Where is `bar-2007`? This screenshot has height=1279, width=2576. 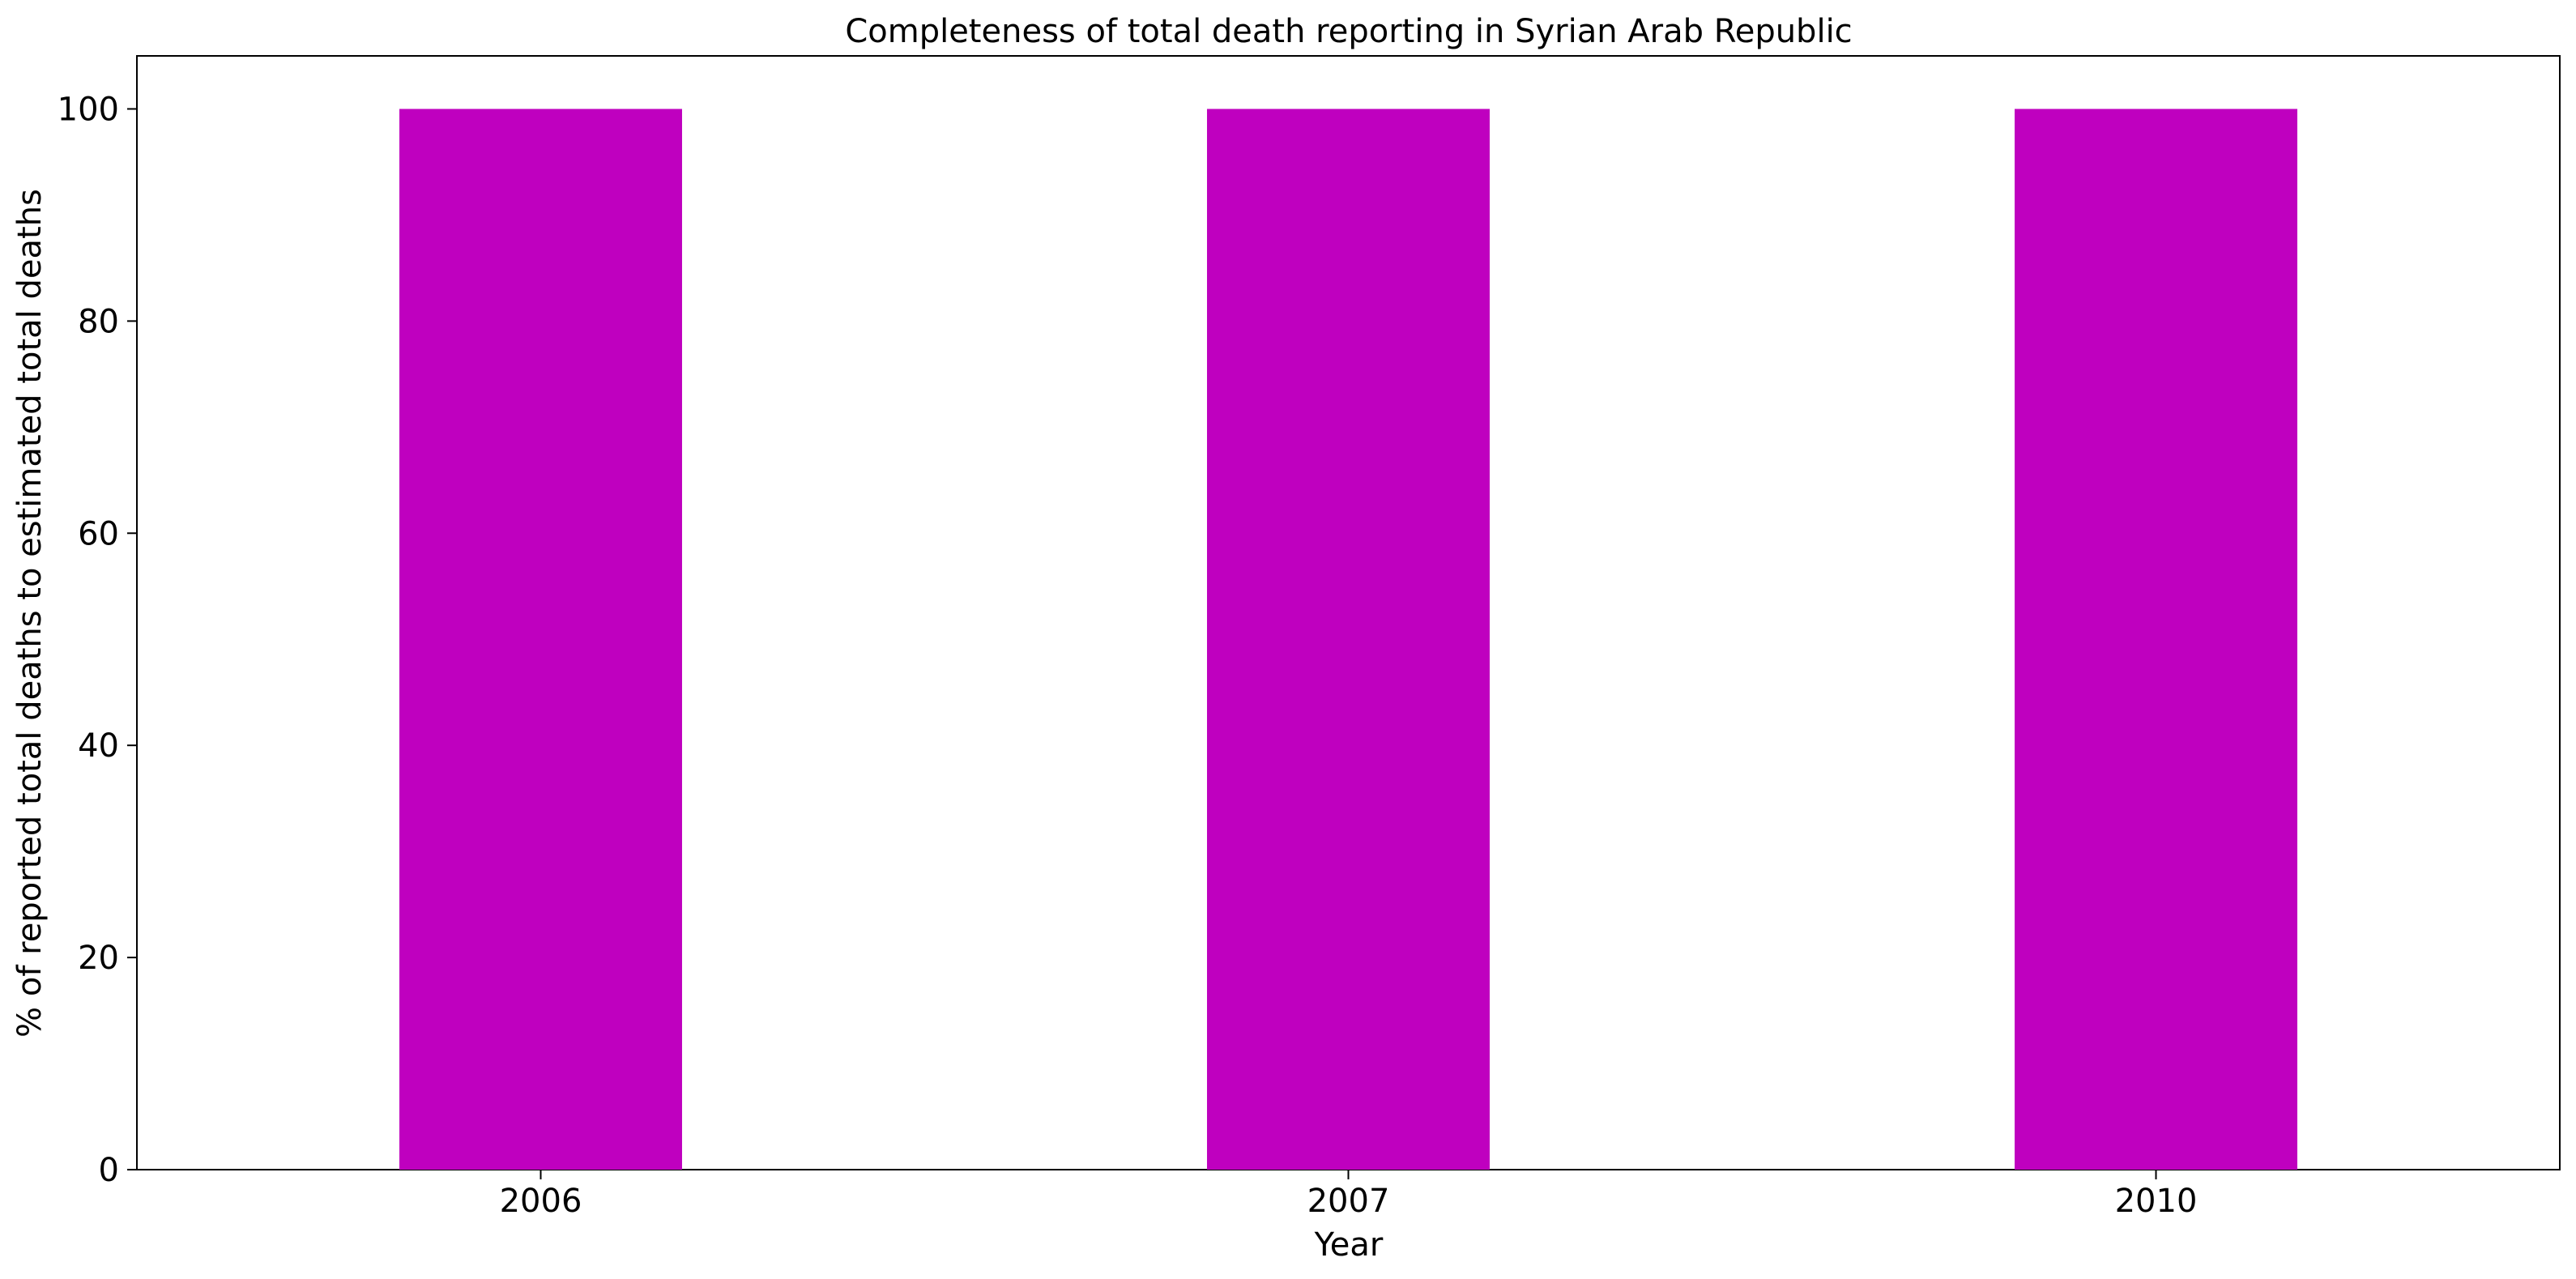
bar-2007 is located at coordinates (1348, 639).